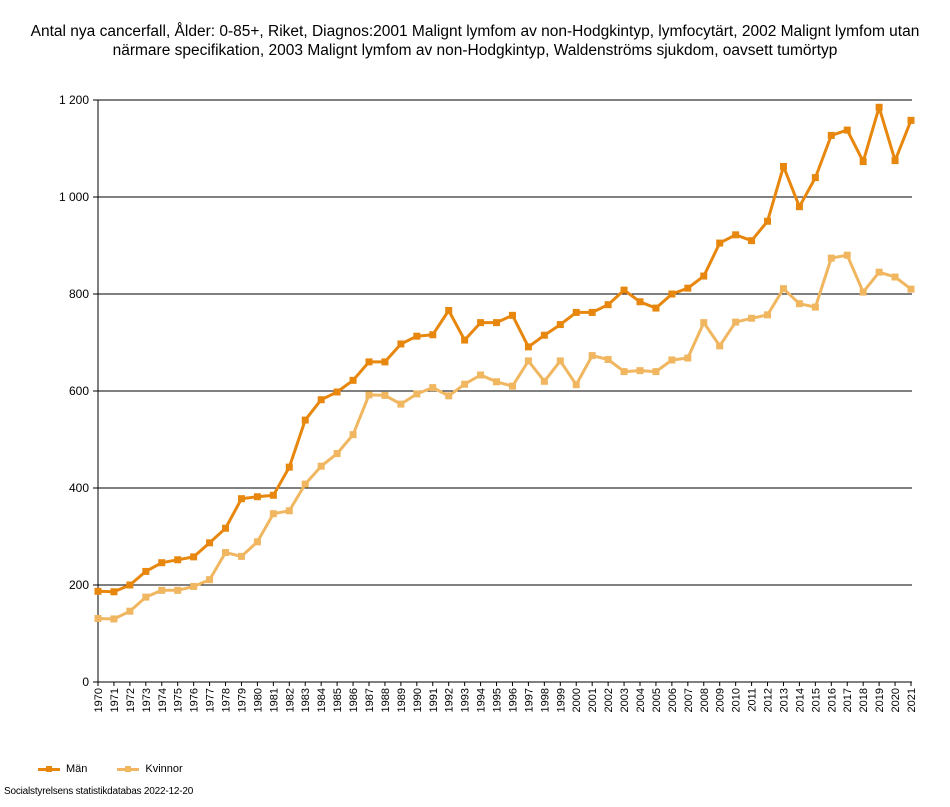 Image resolution: width=950 pixels, height=807 pixels. I want to click on x-tick-label: 1987, so click(370, 700).